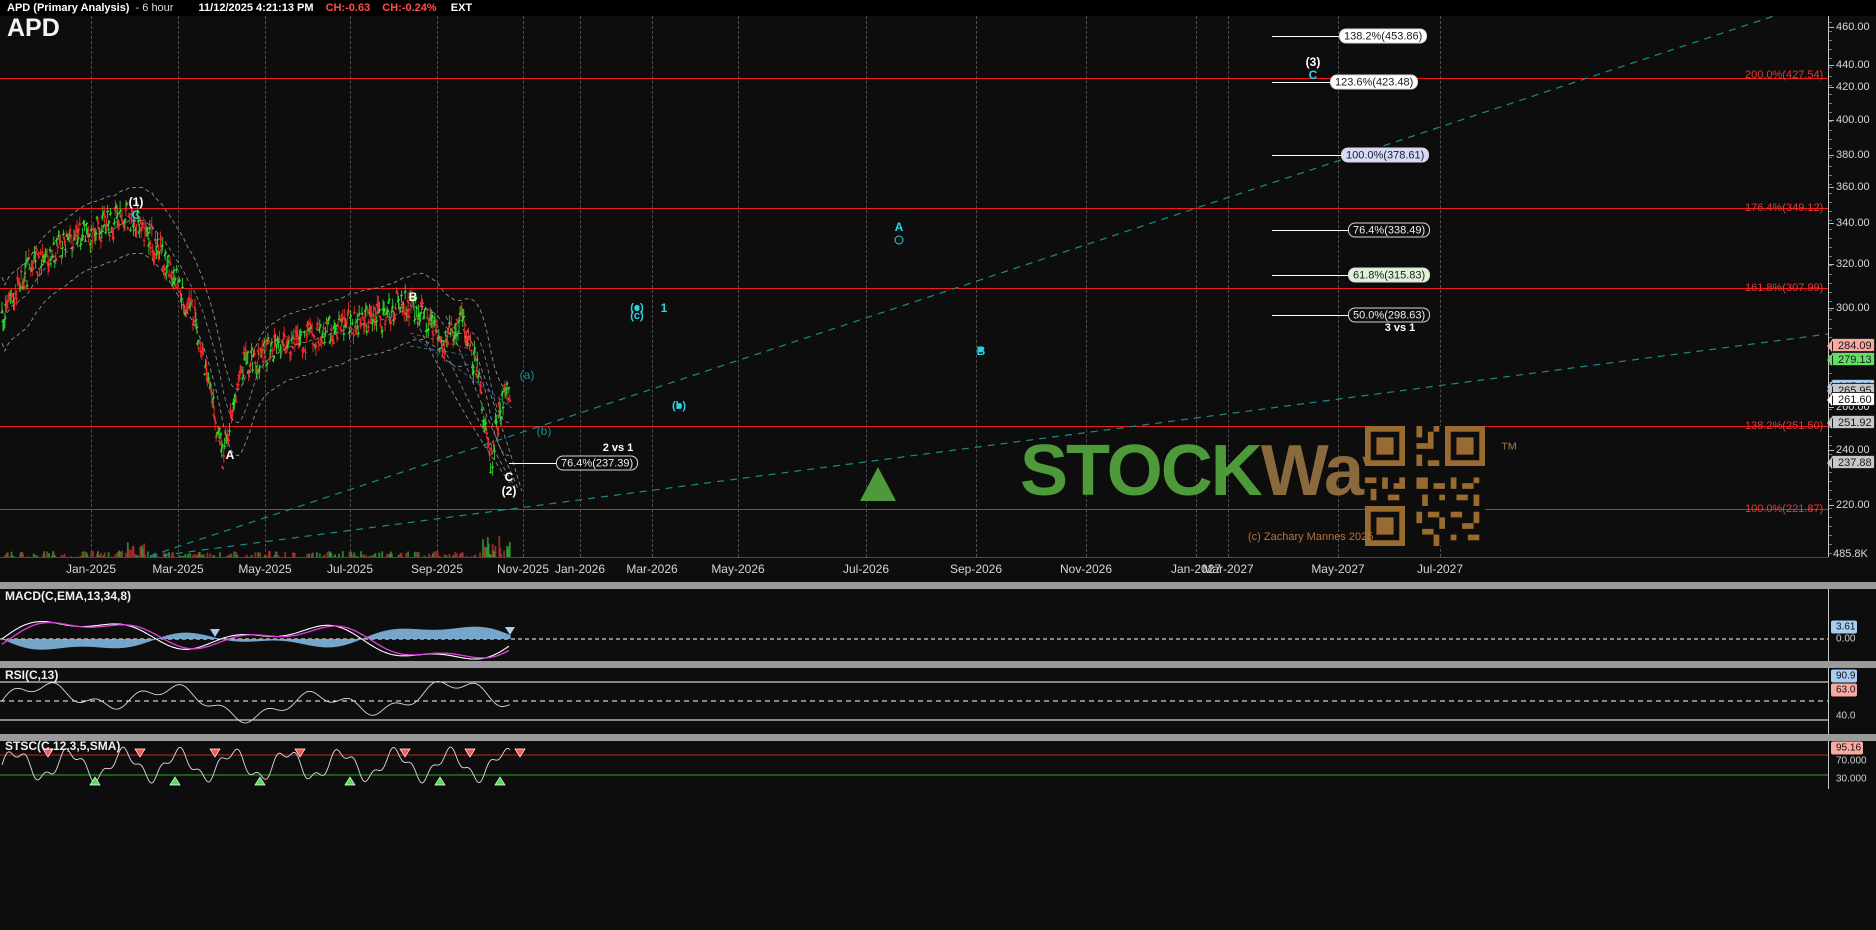  What do you see at coordinates (1844, 627) in the screenshot?
I see `indicator-tag-macd-0: 3.61` at bounding box center [1844, 627].